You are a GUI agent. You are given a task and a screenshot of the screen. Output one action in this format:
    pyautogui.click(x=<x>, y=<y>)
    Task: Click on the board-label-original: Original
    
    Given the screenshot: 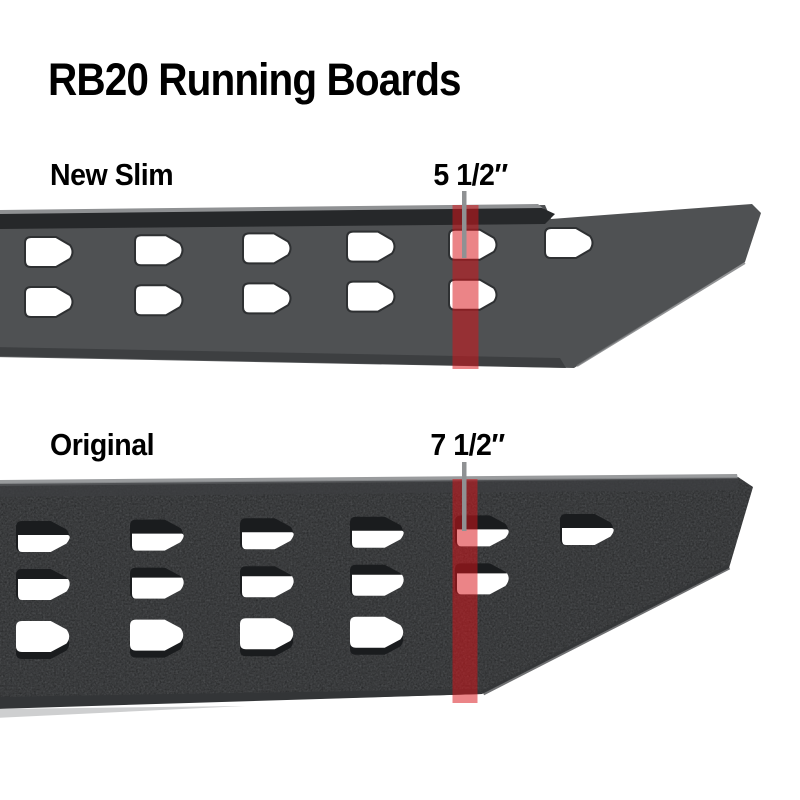 What is the action you would take?
    pyautogui.click(x=102, y=444)
    